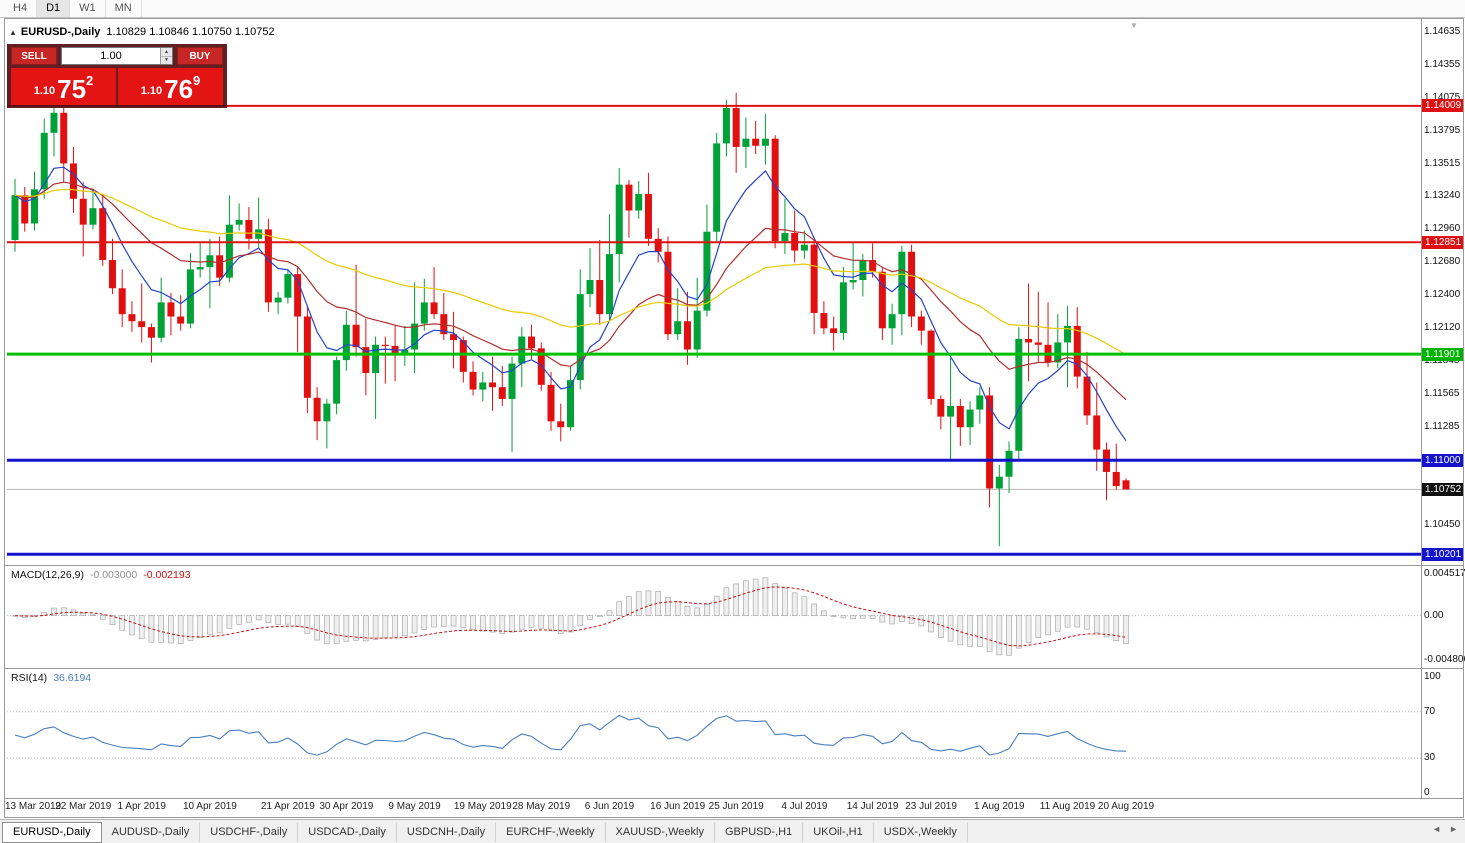 The width and height of the screenshot is (1465, 843). I want to click on buy-price-pip: 9, so click(197, 80).